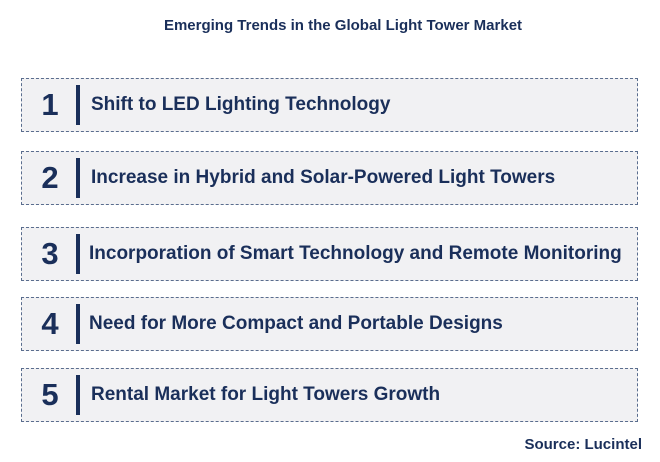 Image resolution: width=660 pixels, height=462 pixels. What do you see at coordinates (50, 104) in the screenshot?
I see `trend-number: 1` at bounding box center [50, 104].